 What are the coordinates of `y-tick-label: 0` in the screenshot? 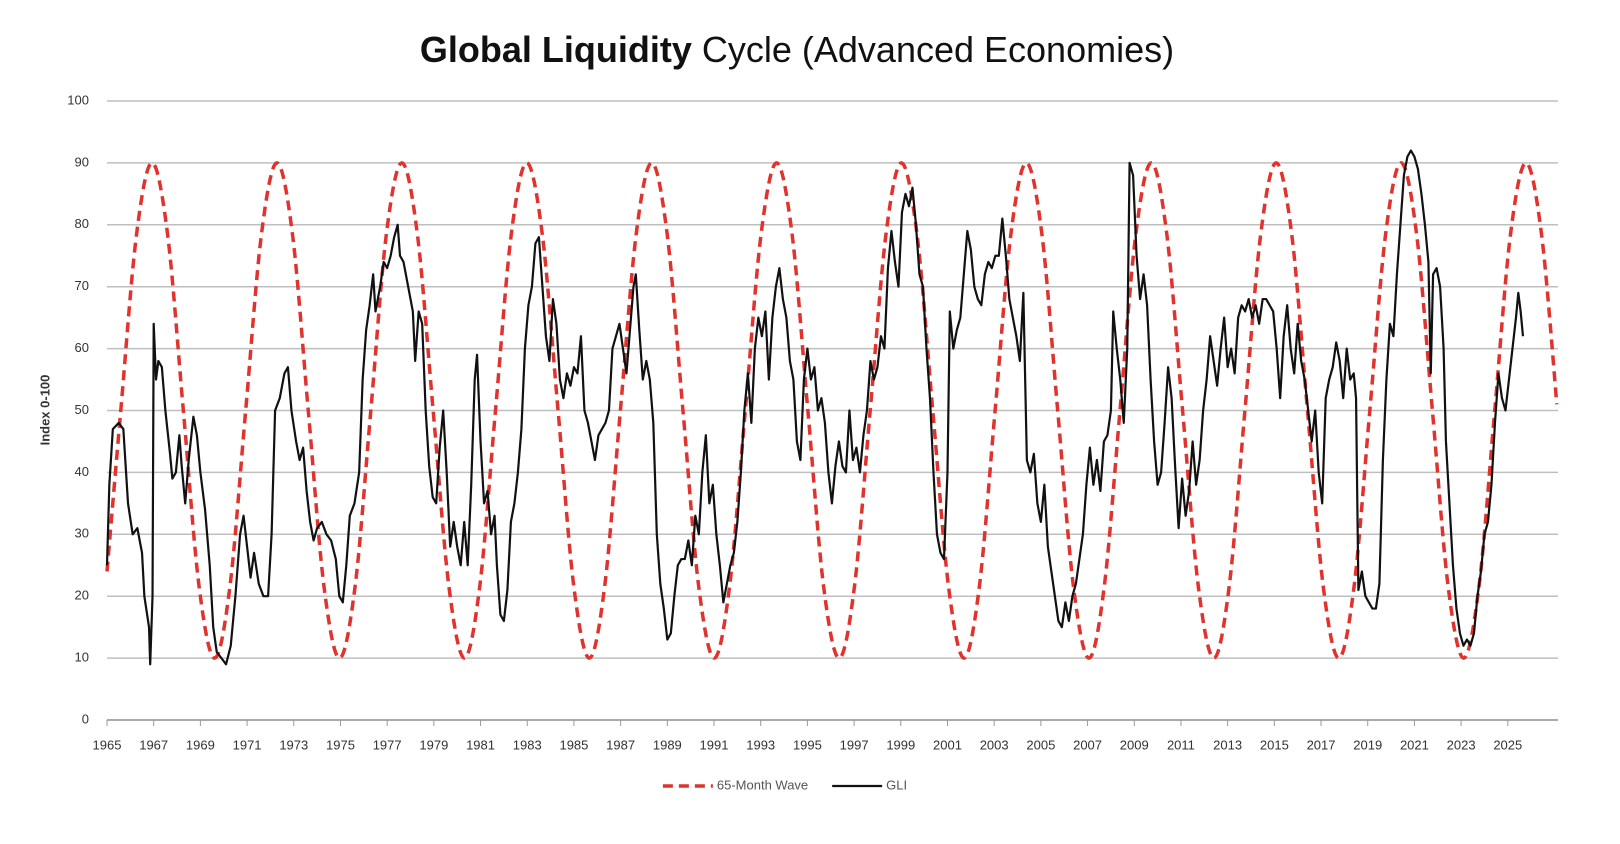 It's located at (85, 718).